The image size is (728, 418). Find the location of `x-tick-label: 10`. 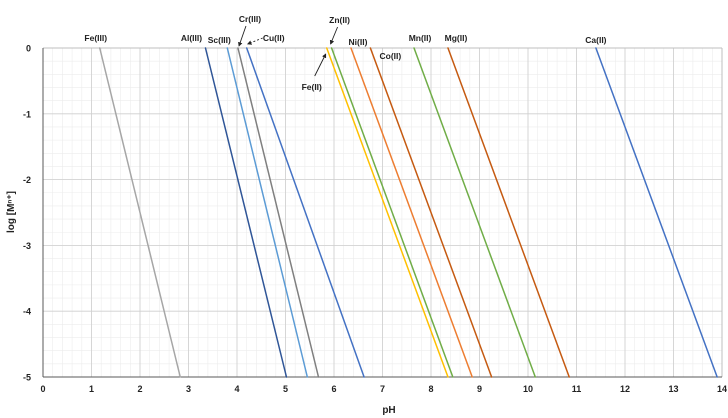

x-tick-label: 10 is located at coordinates (528, 389).